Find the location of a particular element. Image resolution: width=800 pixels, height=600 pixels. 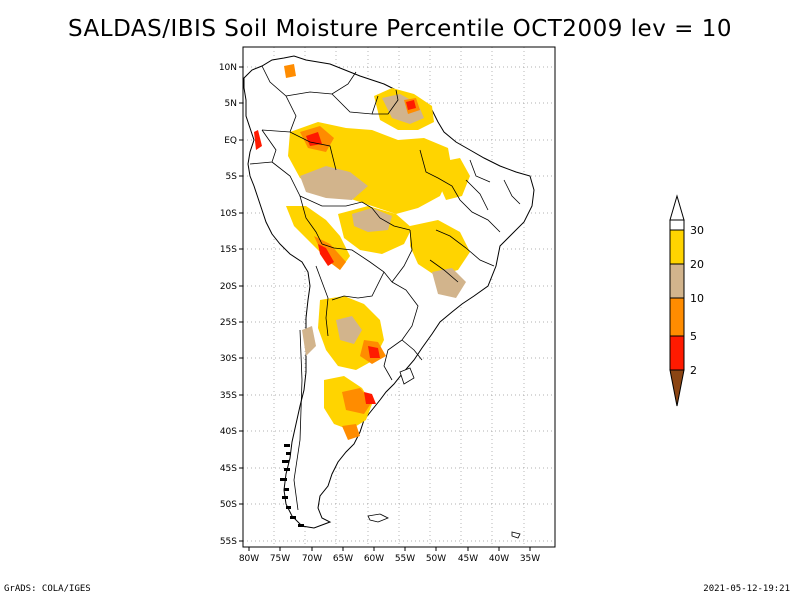

lon-tick-label: 45W is located at coordinates (468, 559).